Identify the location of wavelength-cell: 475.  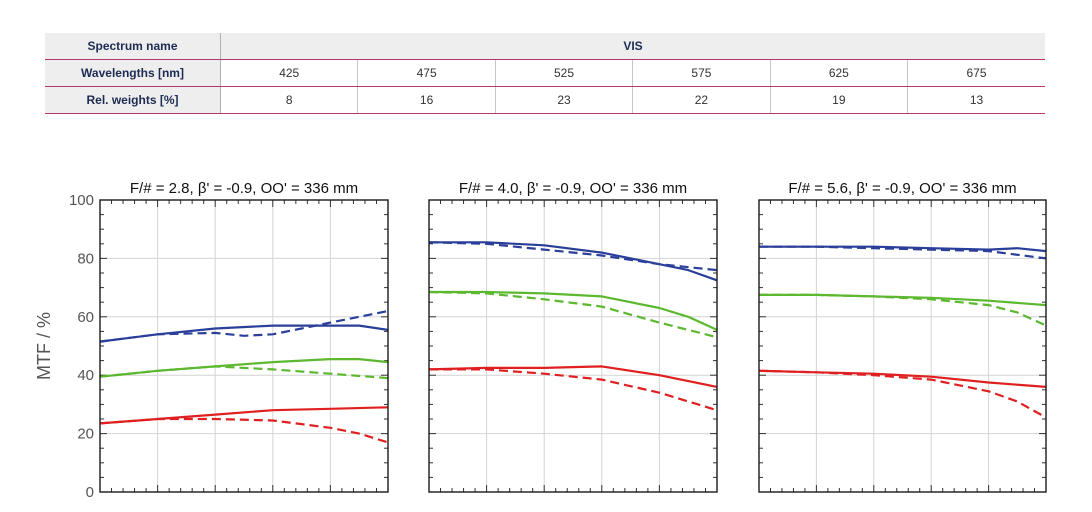
(426, 73).